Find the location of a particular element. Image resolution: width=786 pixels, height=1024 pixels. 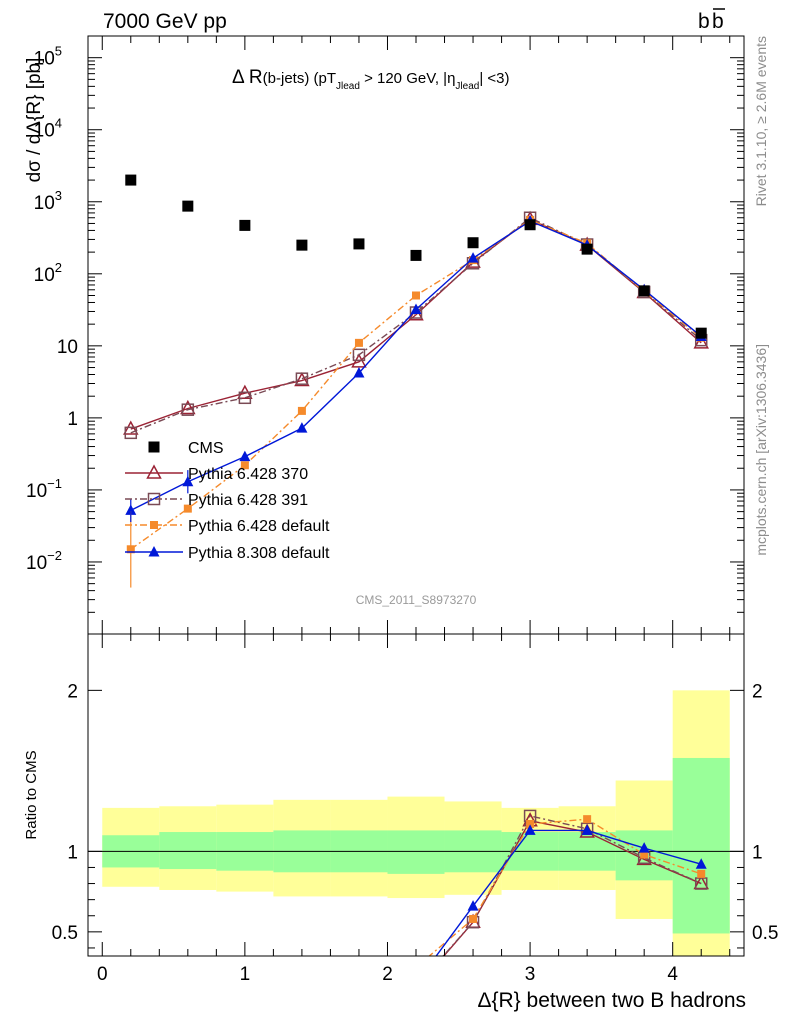

error-bars is located at coordinates (159, 529).